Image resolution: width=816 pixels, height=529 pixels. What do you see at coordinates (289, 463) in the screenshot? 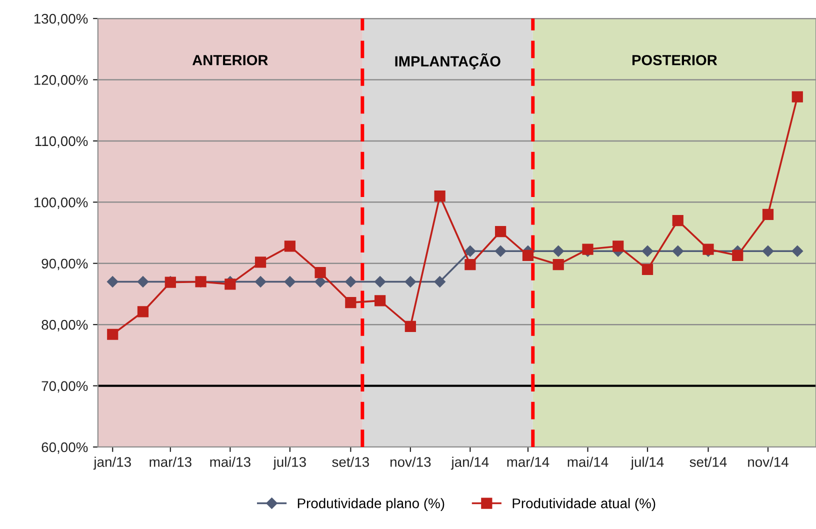
I see `x-tick-label: jul/13` at bounding box center [289, 463].